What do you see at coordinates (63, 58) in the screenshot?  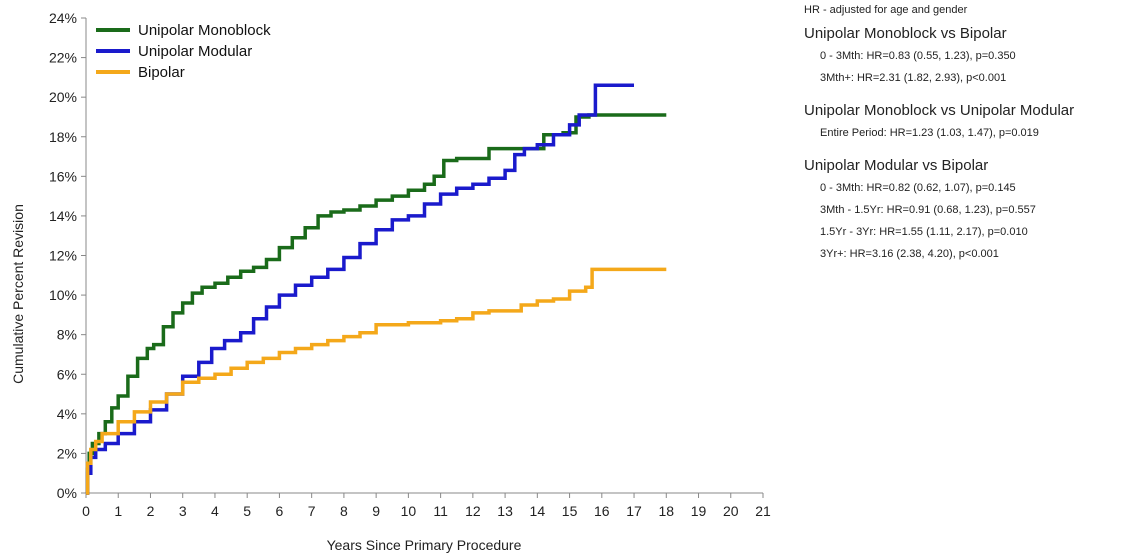 I see `y-tick-label: 22%` at bounding box center [63, 58].